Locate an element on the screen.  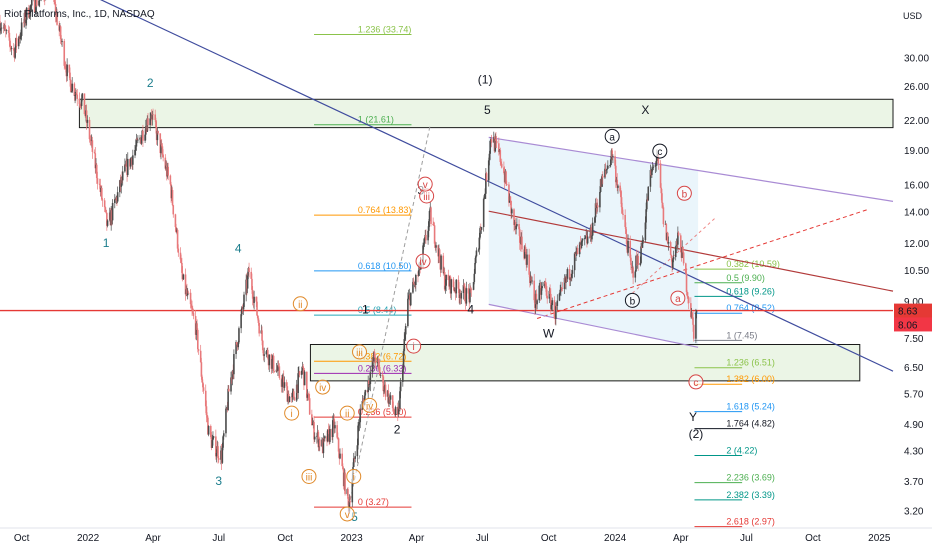
fib-extension-label: 1.382 (6.00) is located at coordinates (750, 379).